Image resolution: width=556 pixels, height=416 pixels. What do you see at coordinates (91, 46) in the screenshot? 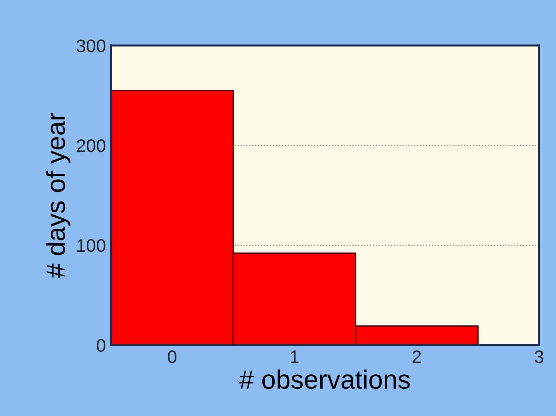
I see `y-tick-label: 300` at bounding box center [91, 46].